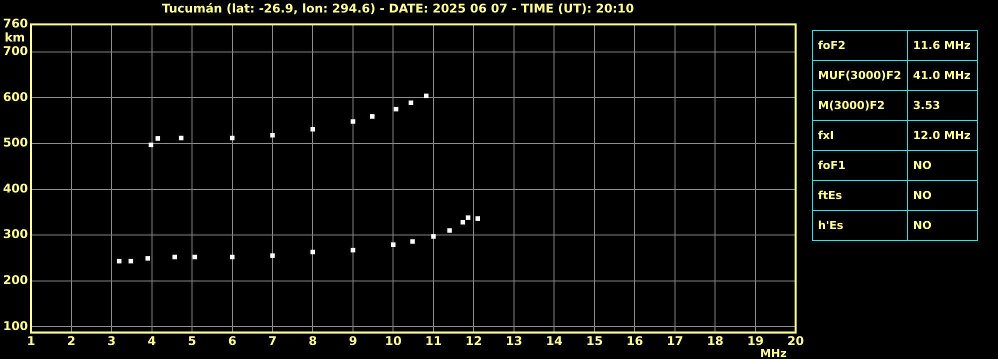  Describe the element at coordinates (111, 341) in the screenshot. I see `x-tick-label: 3` at that location.